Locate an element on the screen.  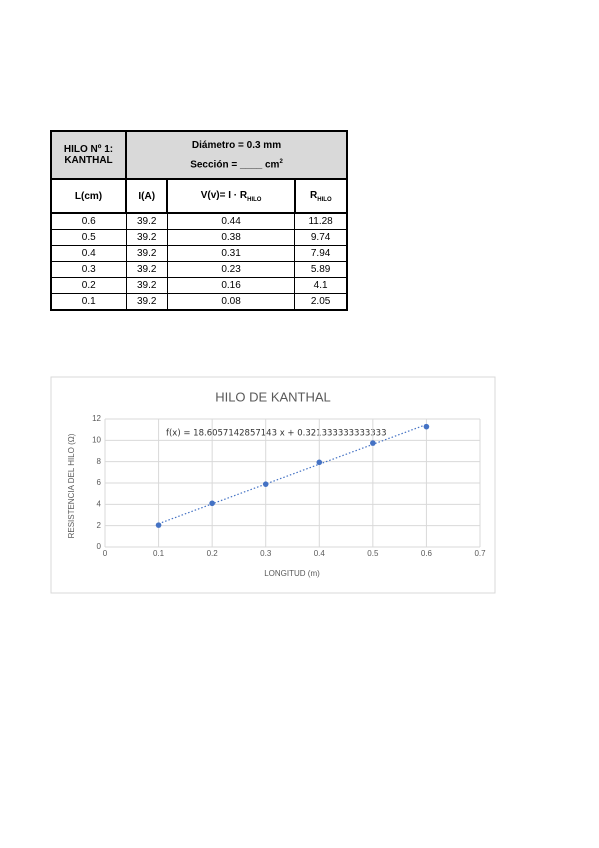
y-tick-label: 10 is located at coordinates (96, 439).